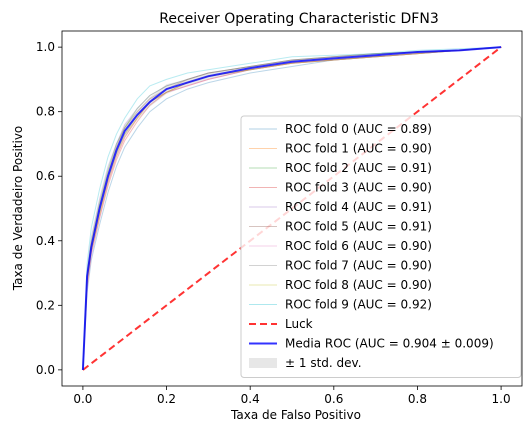 This screenshot has height=421, width=524. What do you see at coordinates (45, 47) in the screenshot?
I see `y-tick-label-5: 1.0` at bounding box center [45, 47].